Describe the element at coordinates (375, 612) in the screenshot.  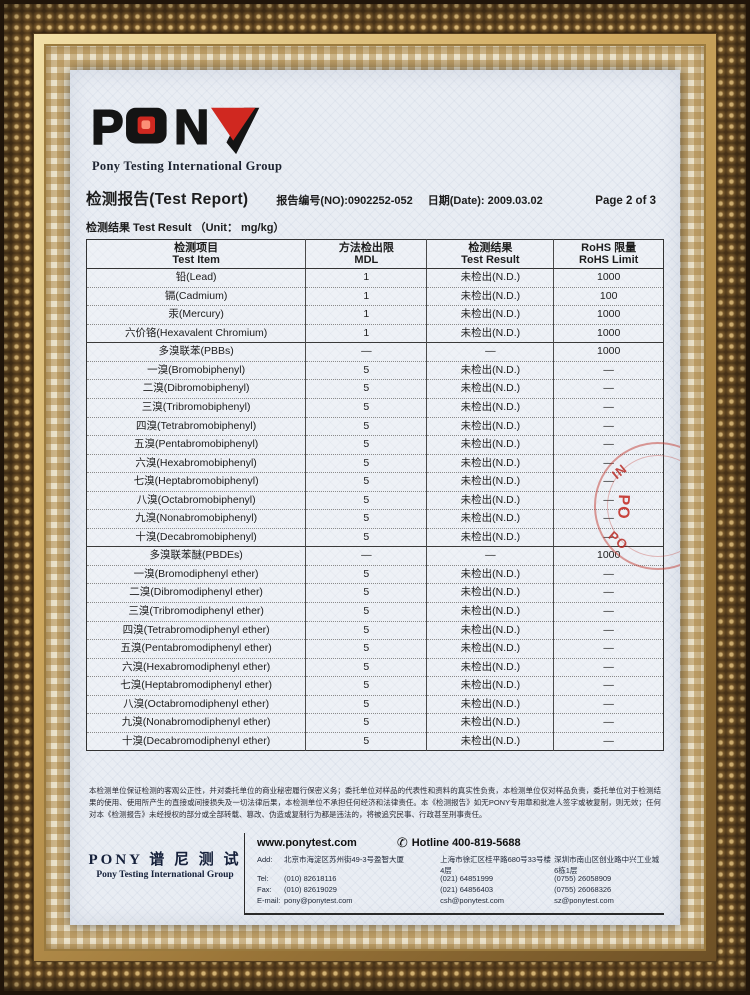
I see `table-row: 三溴(Tribromodiphenyl ether) 5 未检出(N.D.) —` at that location.